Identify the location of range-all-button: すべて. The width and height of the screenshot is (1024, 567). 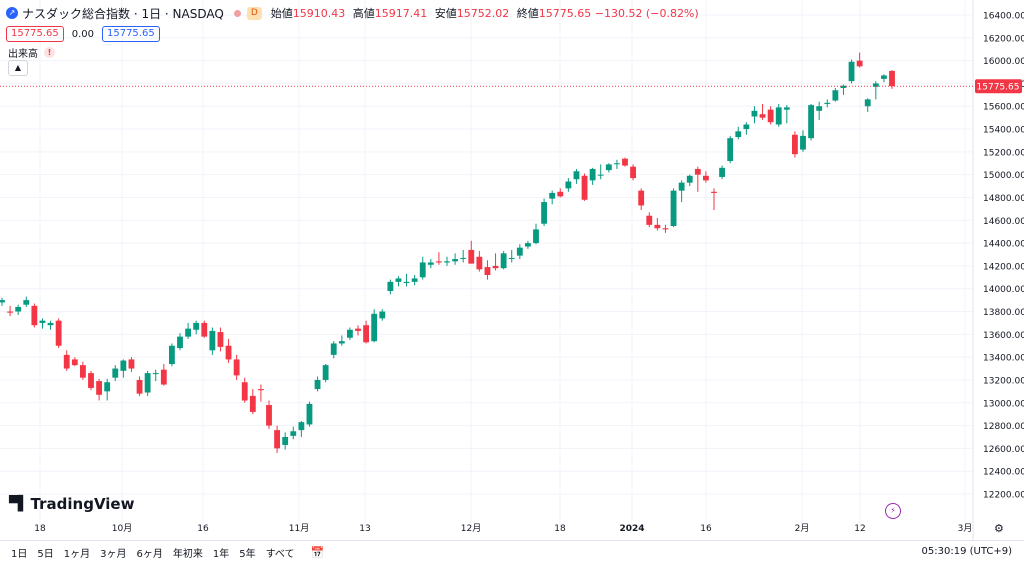
(280, 554).